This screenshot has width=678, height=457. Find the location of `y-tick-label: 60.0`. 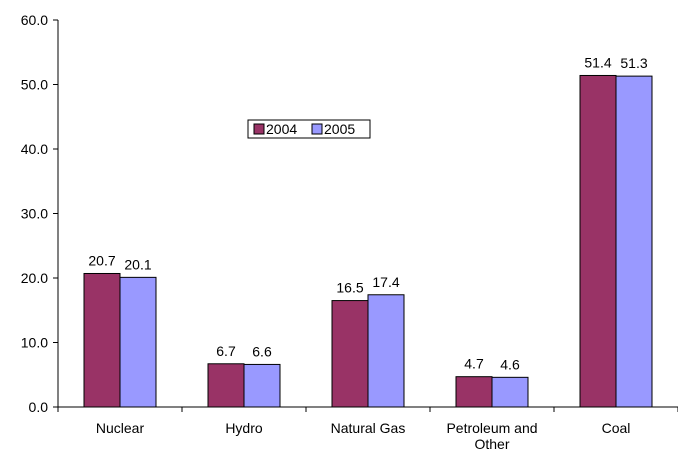

y-tick-label: 60.0 is located at coordinates (34, 20).